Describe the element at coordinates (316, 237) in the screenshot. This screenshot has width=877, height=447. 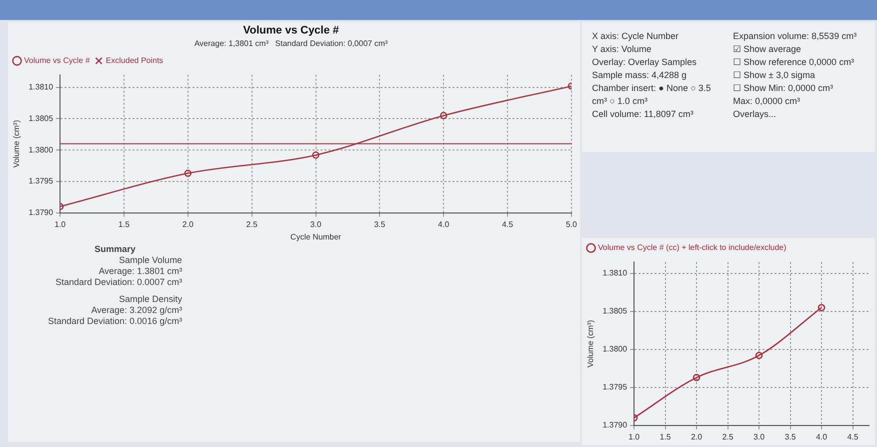
I see `x-axis-title: Cycle Number` at that location.